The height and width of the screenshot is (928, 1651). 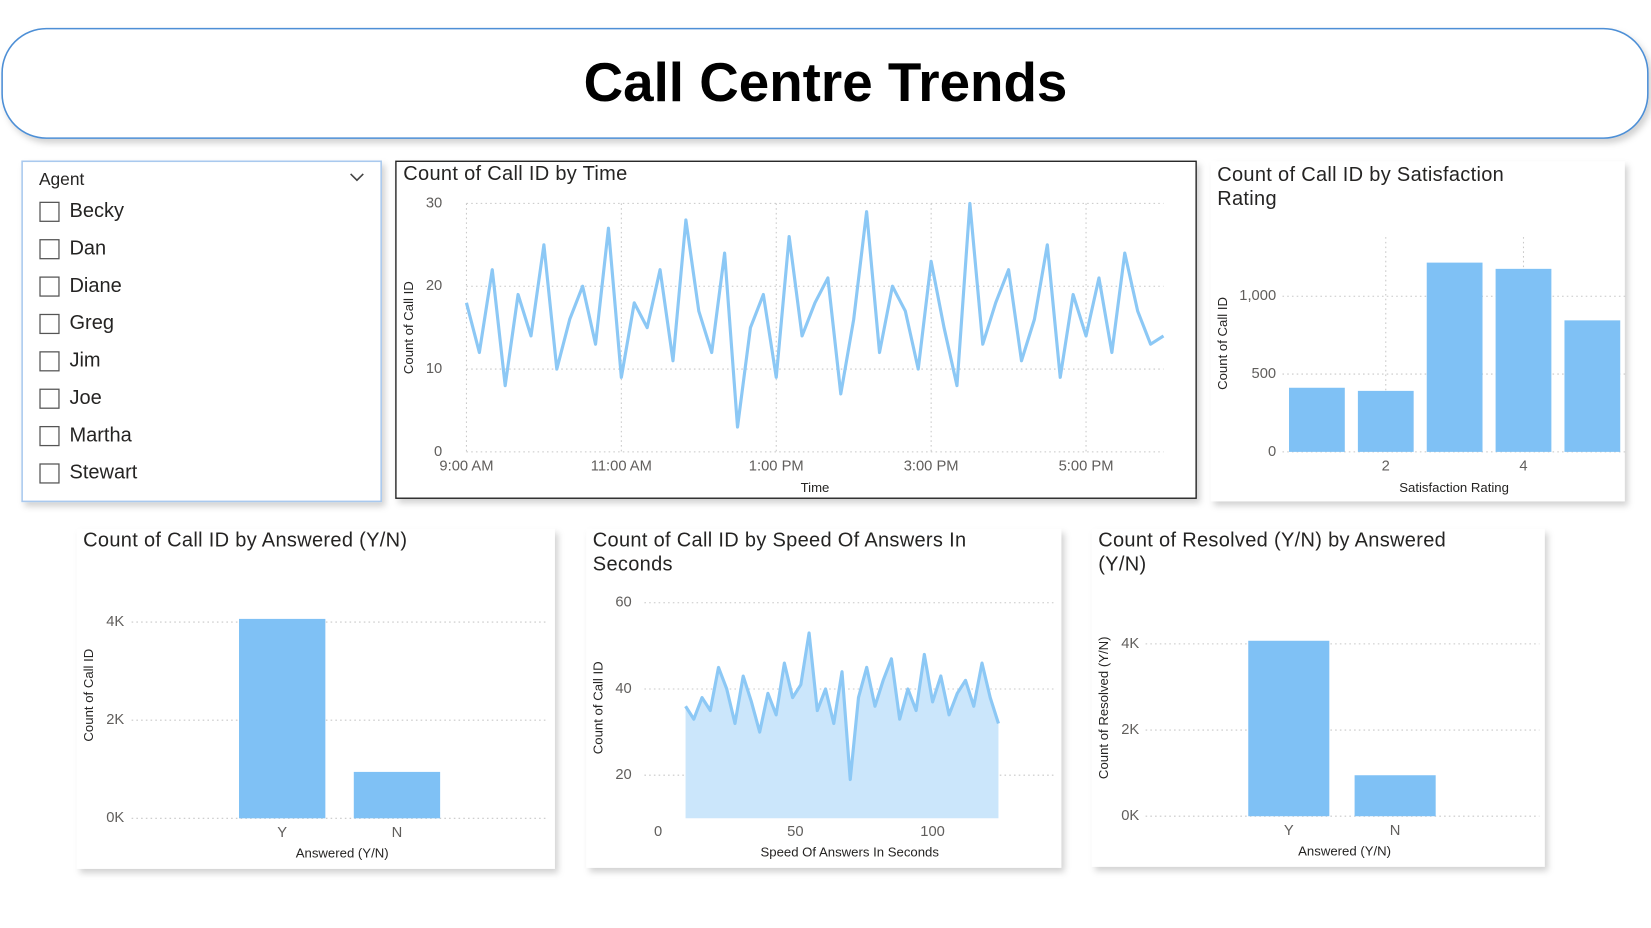 What do you see at coordinates (96, 211) in the screenshot?
I see `slicer-item: Becky` at bounding box center [96, 211].